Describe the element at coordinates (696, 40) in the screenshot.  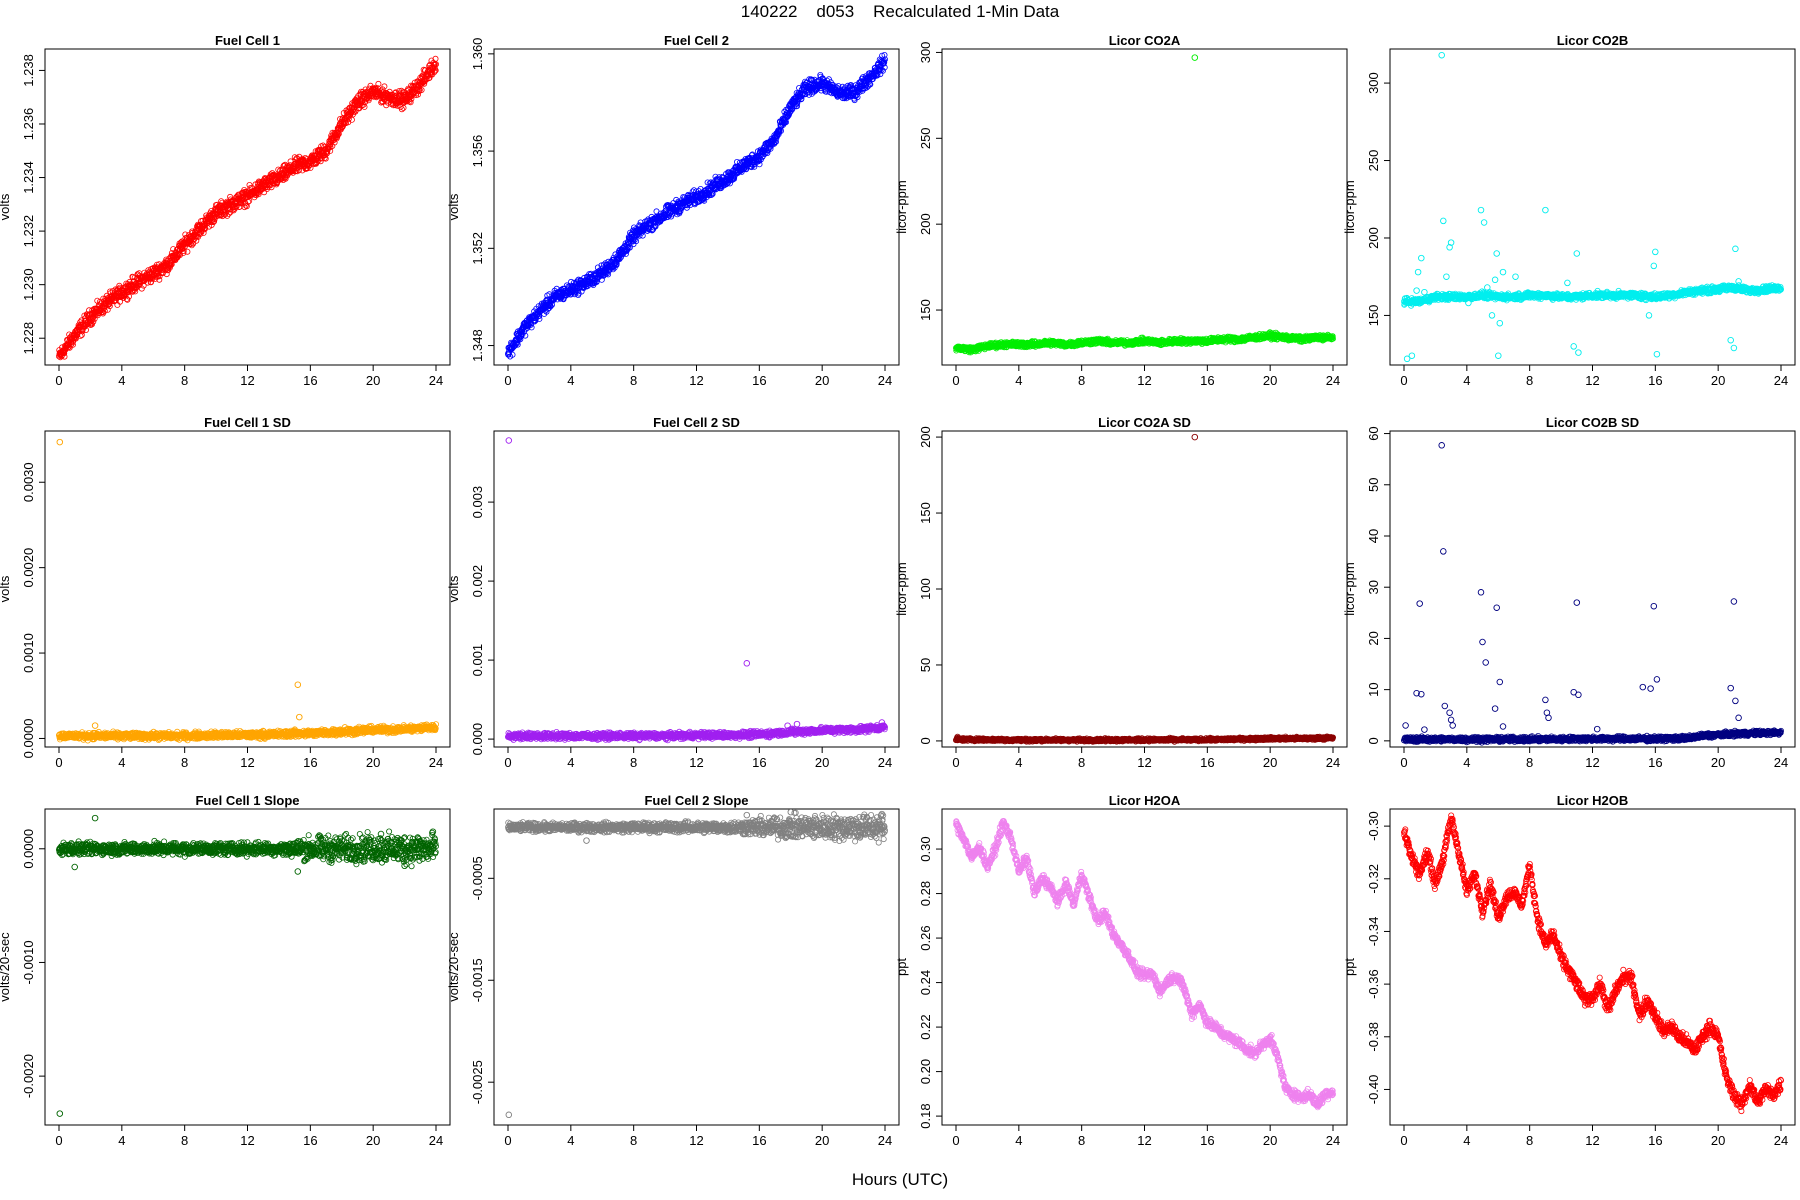
I see `panel-title: Fuel Cell 2` at that location.